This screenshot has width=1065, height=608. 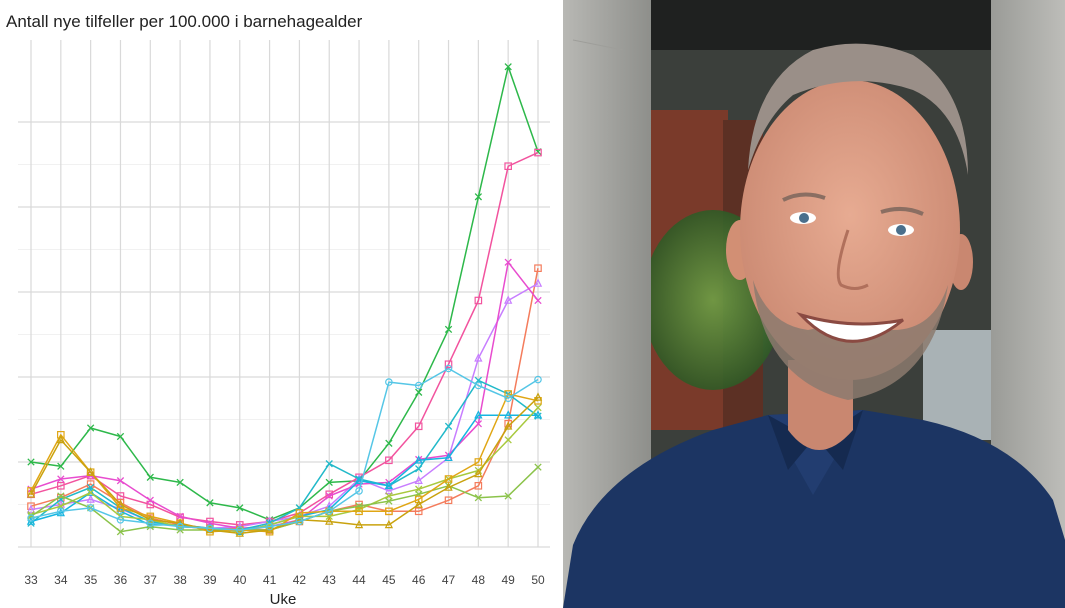 I want to click on x-tick-label: 34, so click(x=61, y=580).